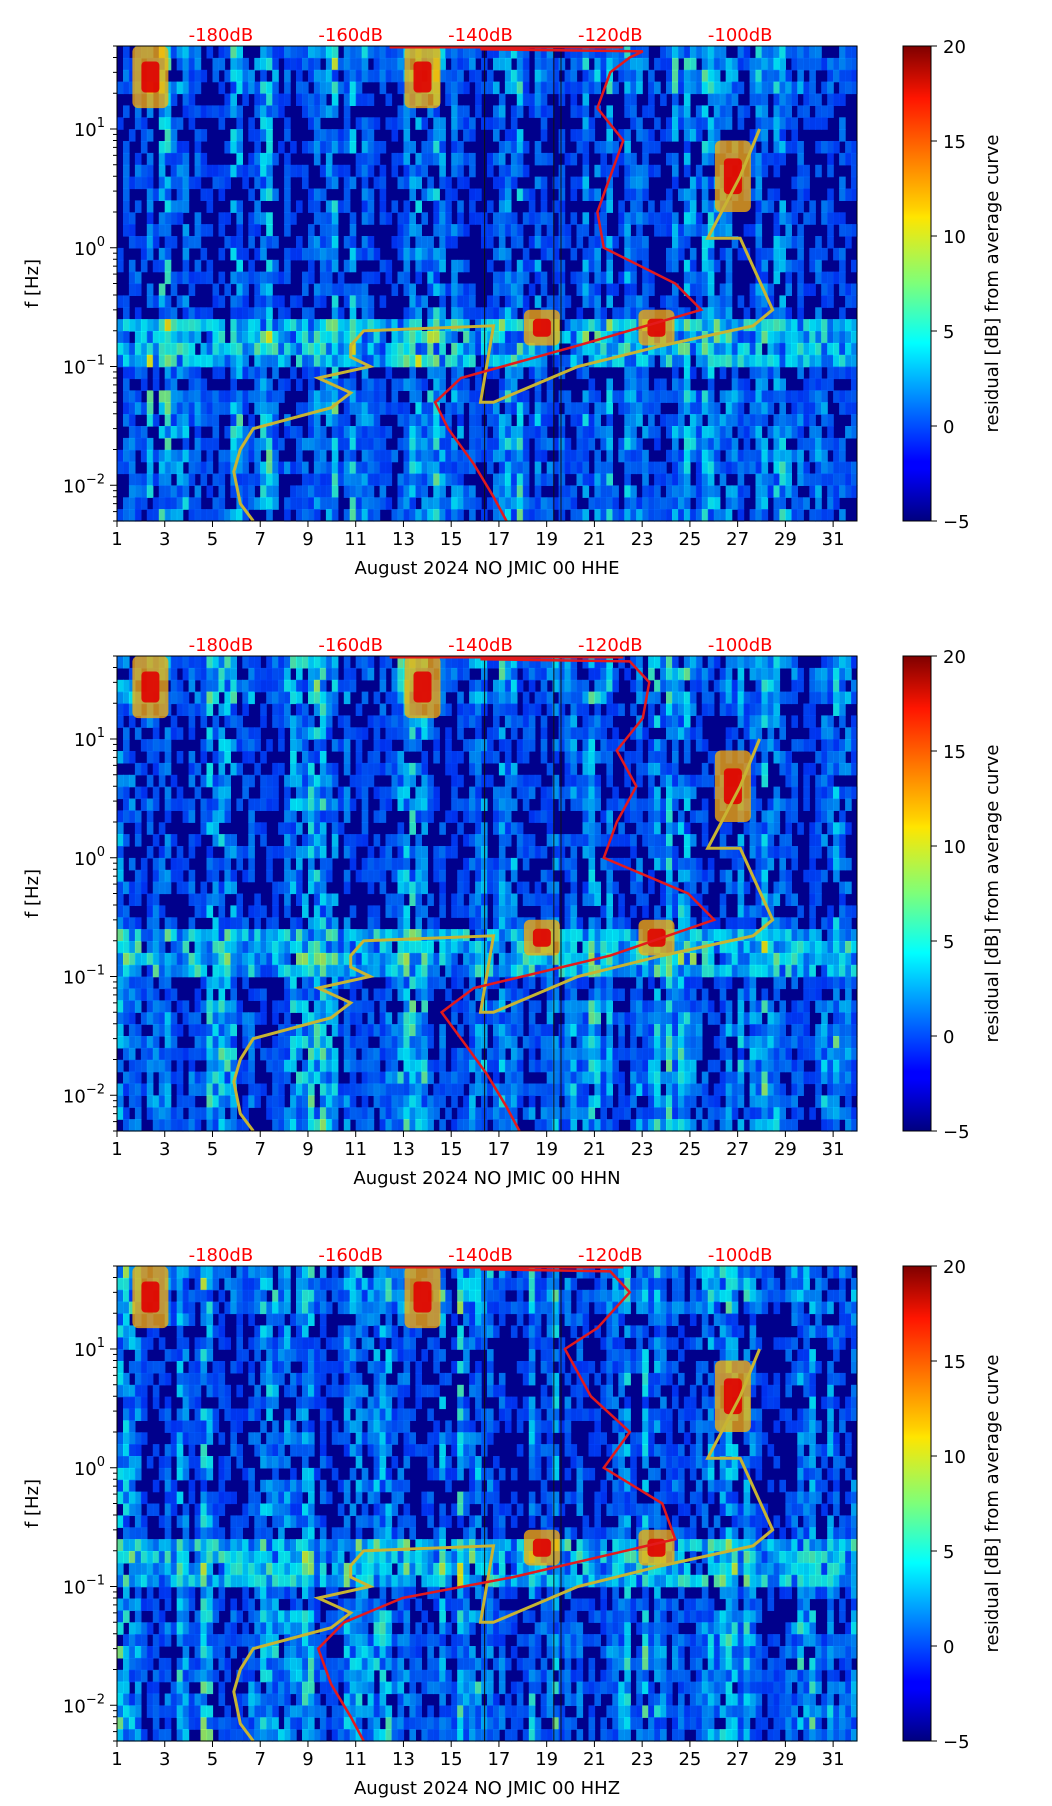 This screenshot has height=1806, width=1052. Describe the element at coordinates (150, 77) in the screenshot. I see `noise-hotspot-core` at that location.